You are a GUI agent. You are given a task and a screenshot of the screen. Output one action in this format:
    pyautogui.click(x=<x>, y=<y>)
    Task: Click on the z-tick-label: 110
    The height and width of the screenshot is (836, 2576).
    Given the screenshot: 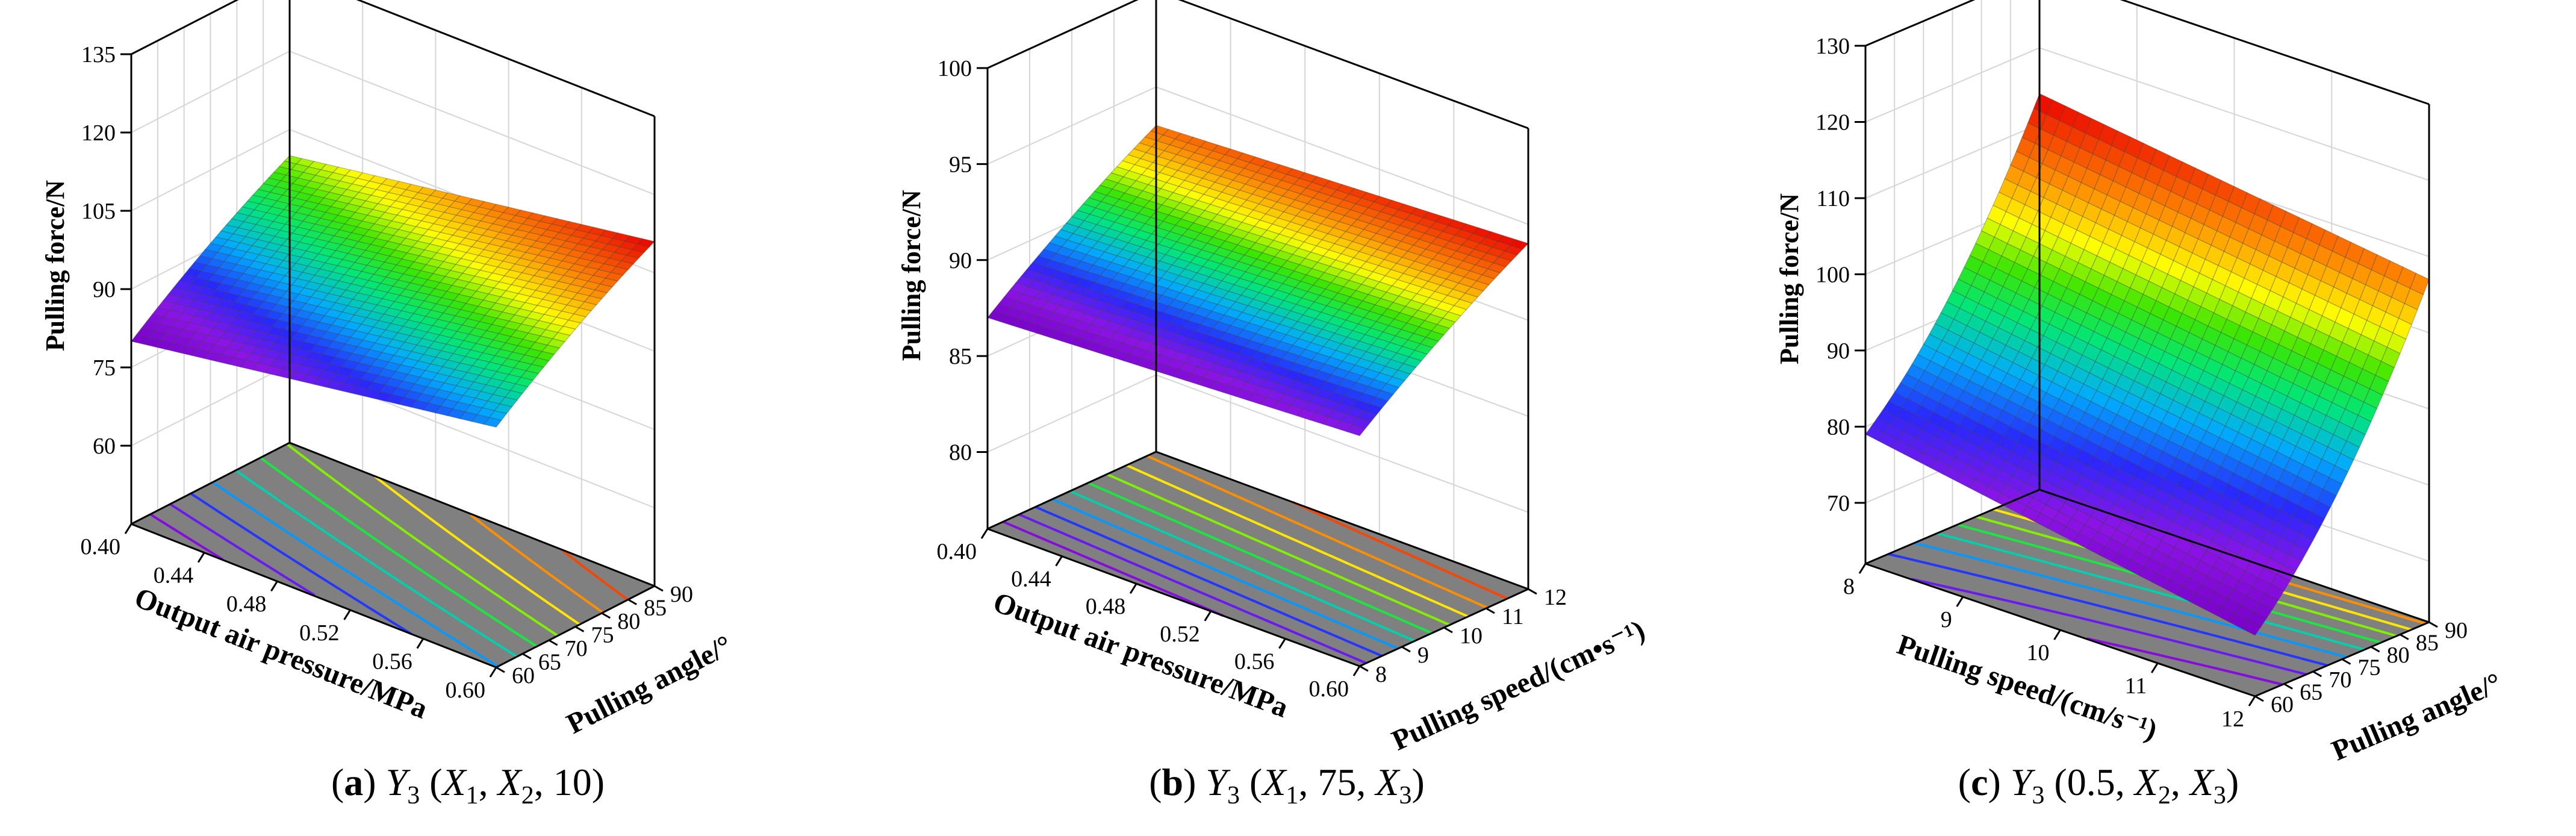 What is the action you would take?
    pyautogui.click(x=1833, y=198)
    